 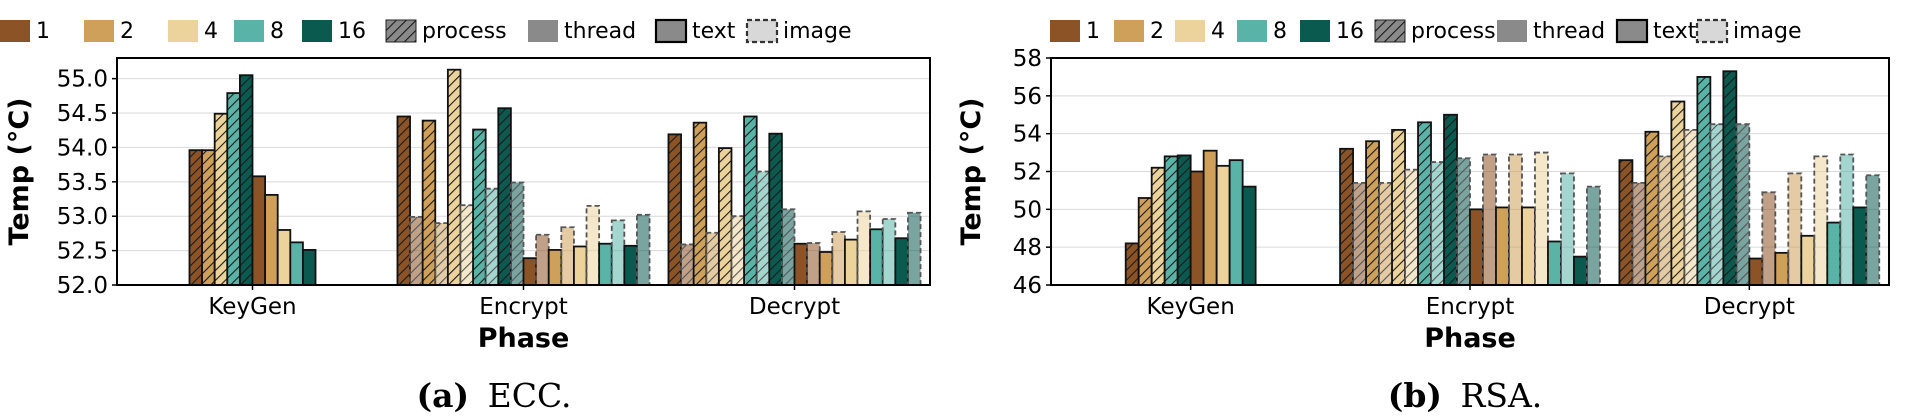 I want to click on legend-label-2: 2, so click(x=1157, y=31).